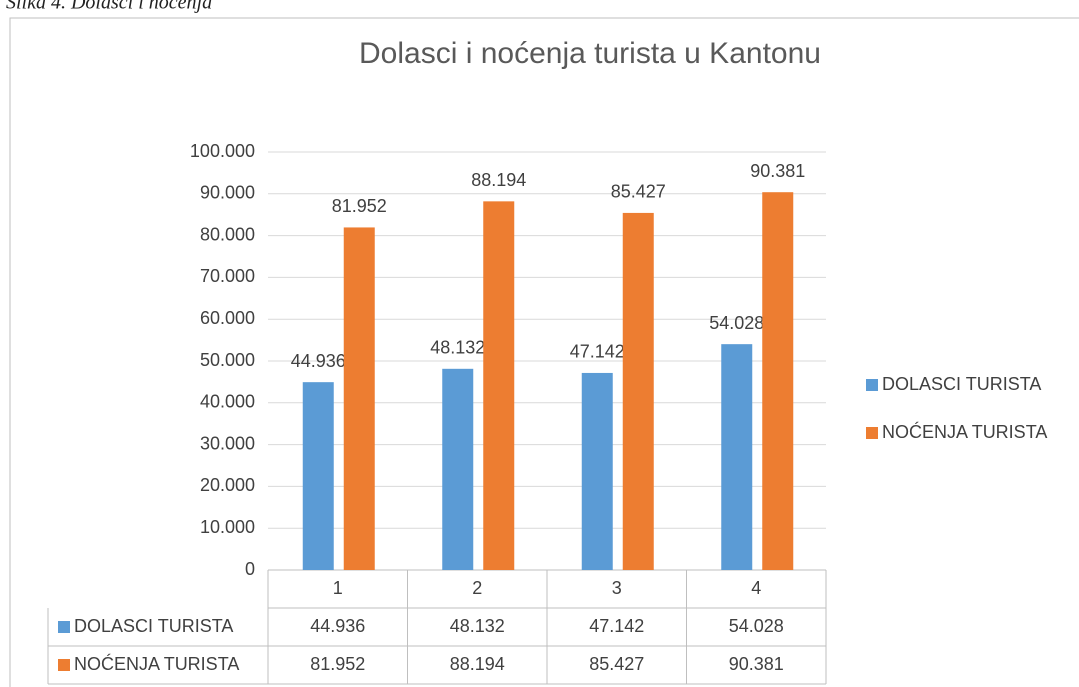  Describe the element at coordinates (616, 626) in the screenshot. I see `table-cell: 47.142` at that location.